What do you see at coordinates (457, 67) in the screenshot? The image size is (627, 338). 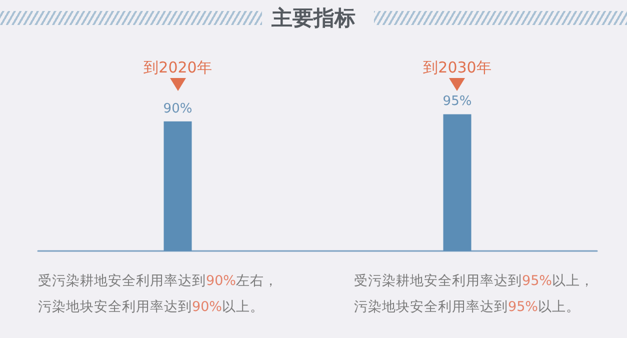 I see `x-tick-label: 到2030年` at bounding box center [457, 67].